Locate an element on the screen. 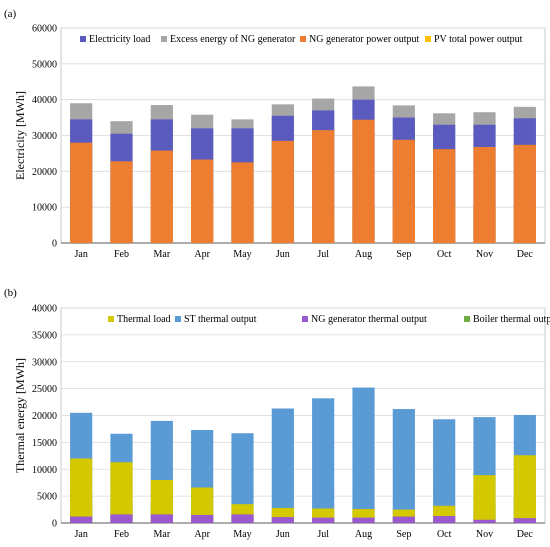 This screenshot has height=547, width=550. y-tick-label: 15000 is located at coordinates (44, 443).